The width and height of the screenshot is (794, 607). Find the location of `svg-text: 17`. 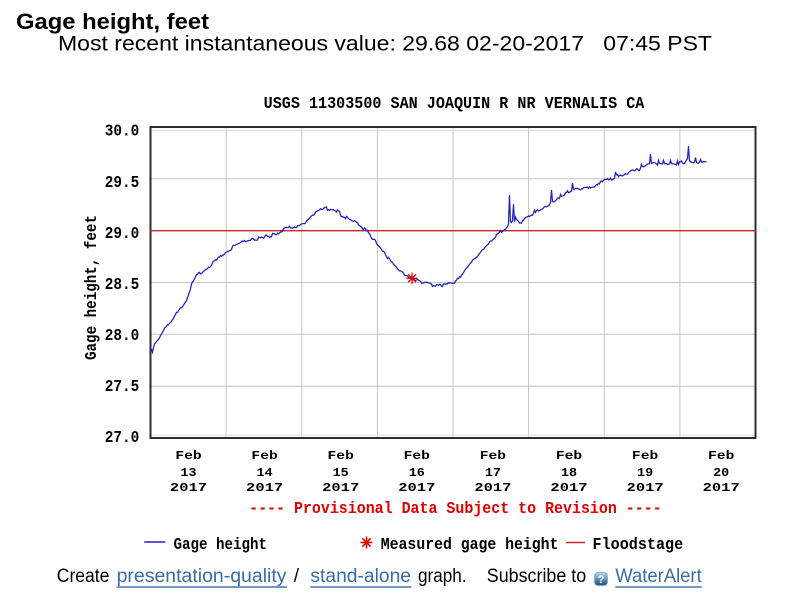

svg-text: 17 is located at coordinates (493, 473).